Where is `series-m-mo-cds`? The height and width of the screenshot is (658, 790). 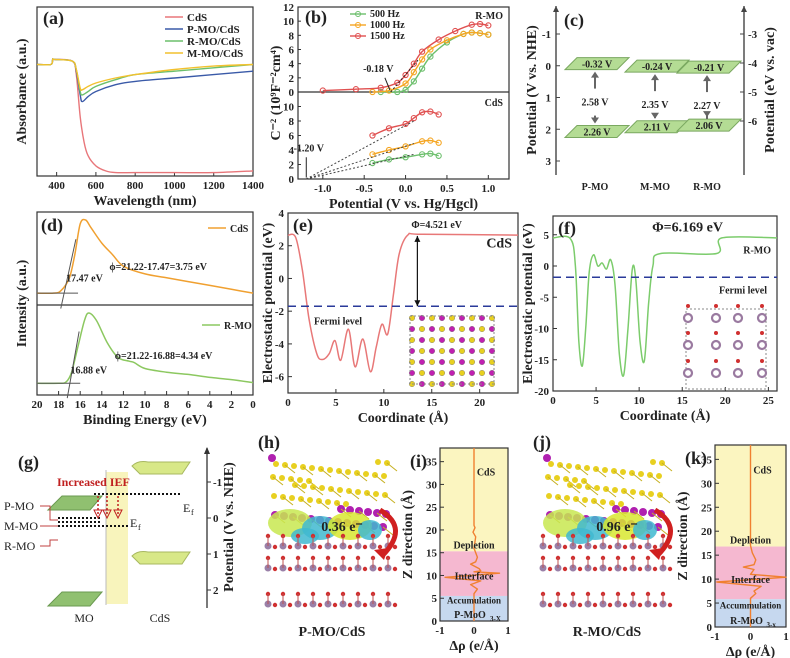 series-m-mo-cds is located at coordinates (145, 75).